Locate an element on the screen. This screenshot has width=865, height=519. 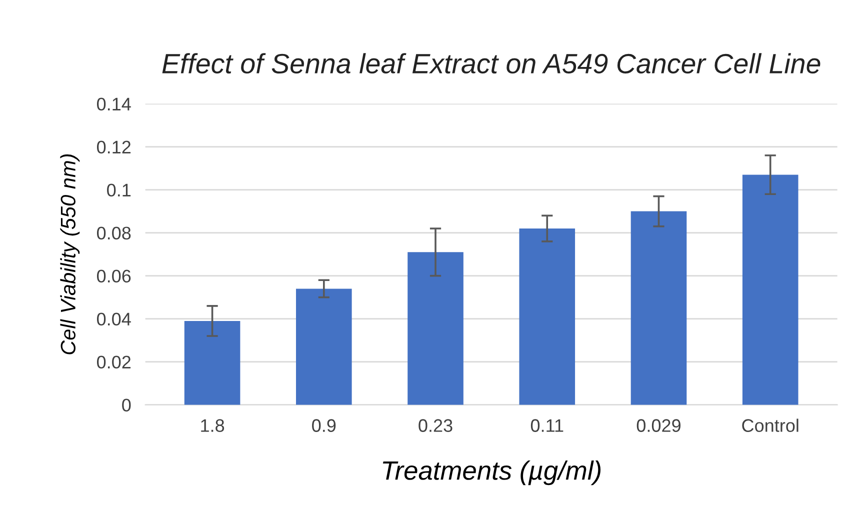
x-tick-label: 0.11 is located at coordinates (547, 425).